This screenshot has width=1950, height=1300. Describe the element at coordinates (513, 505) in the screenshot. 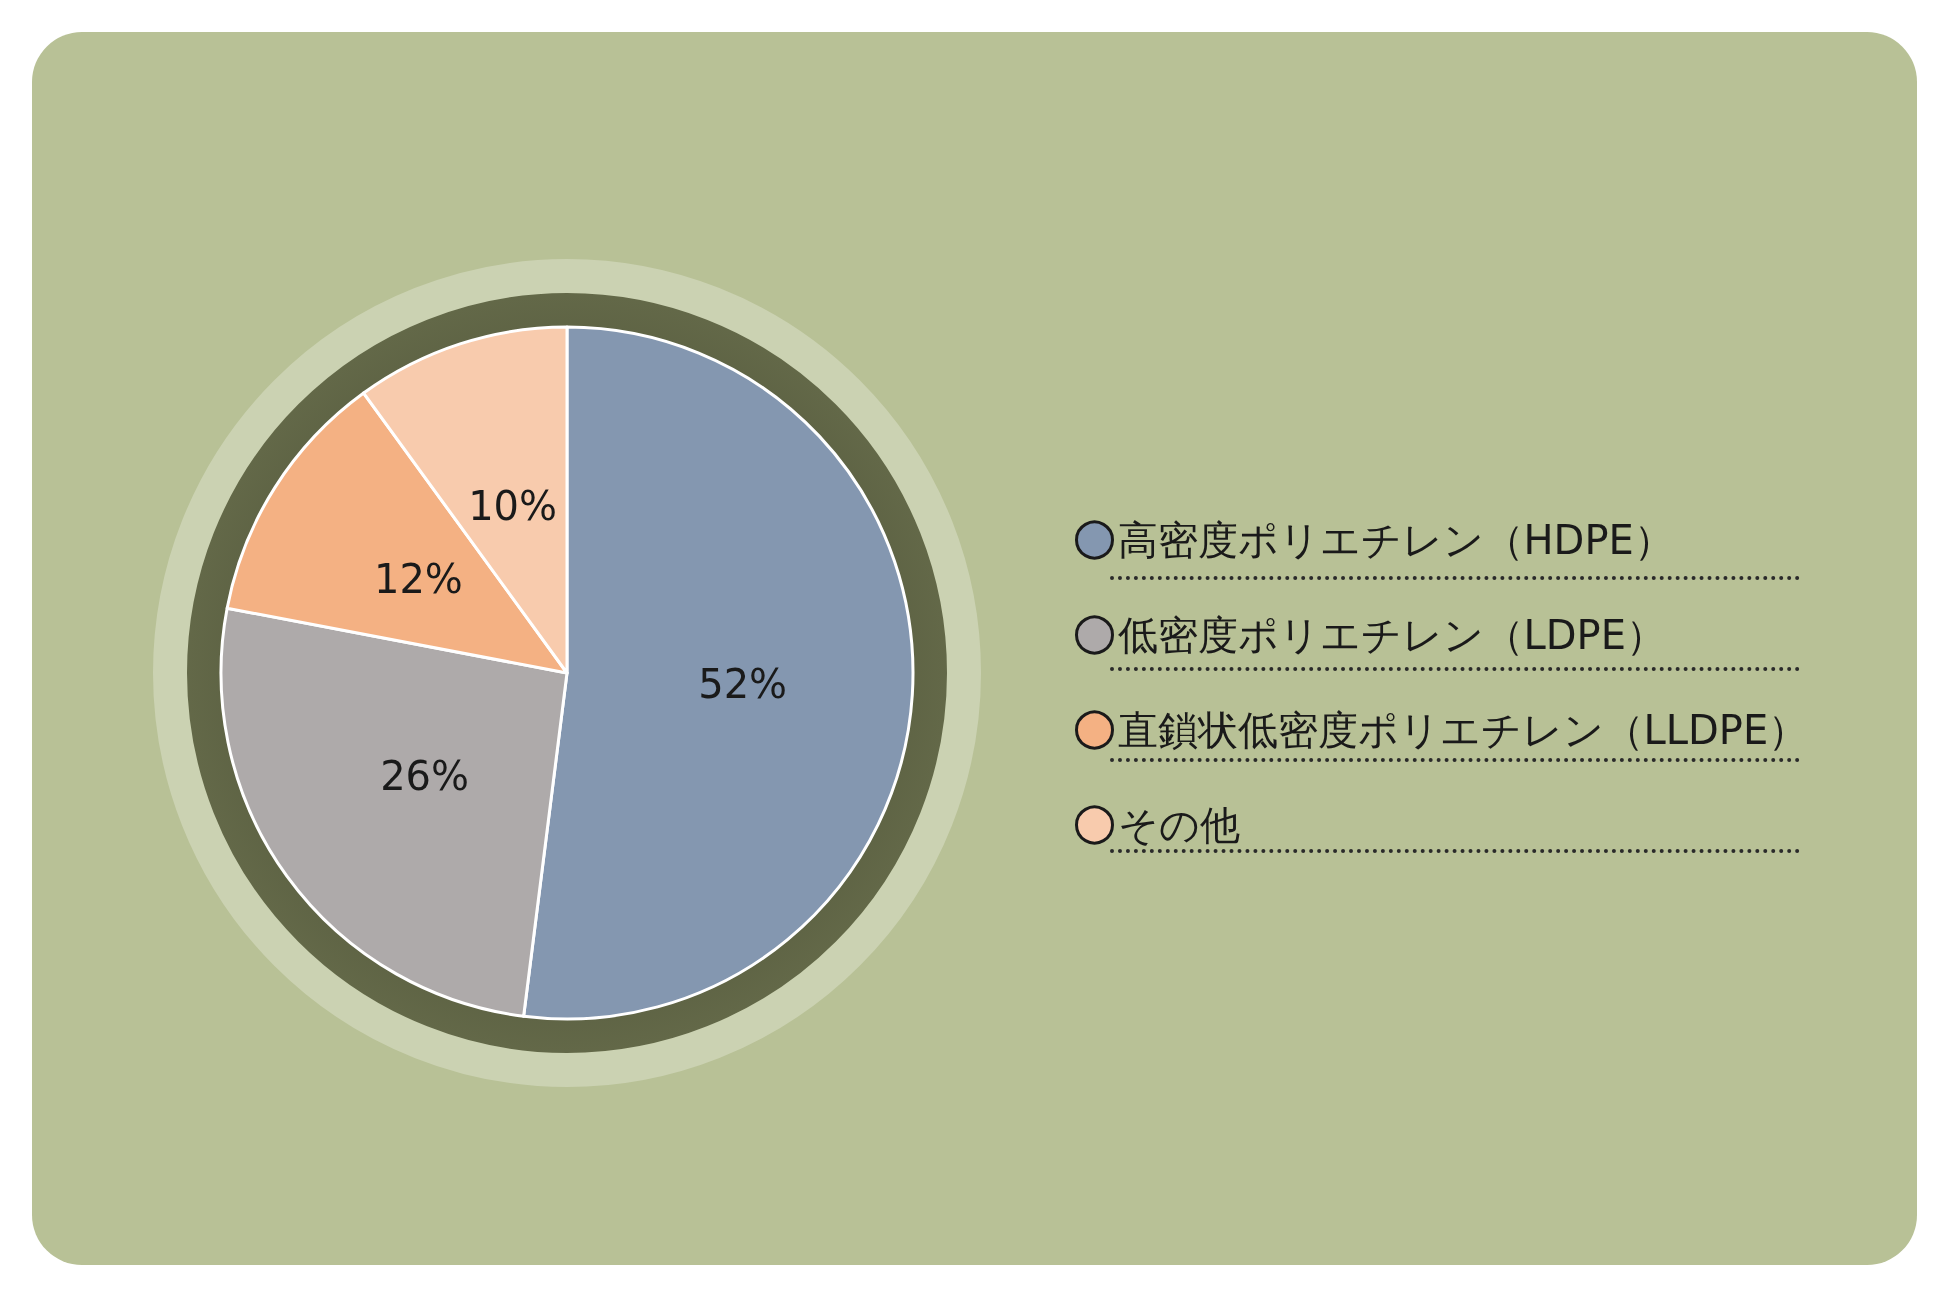

I see `data-label: 10%` at that location.